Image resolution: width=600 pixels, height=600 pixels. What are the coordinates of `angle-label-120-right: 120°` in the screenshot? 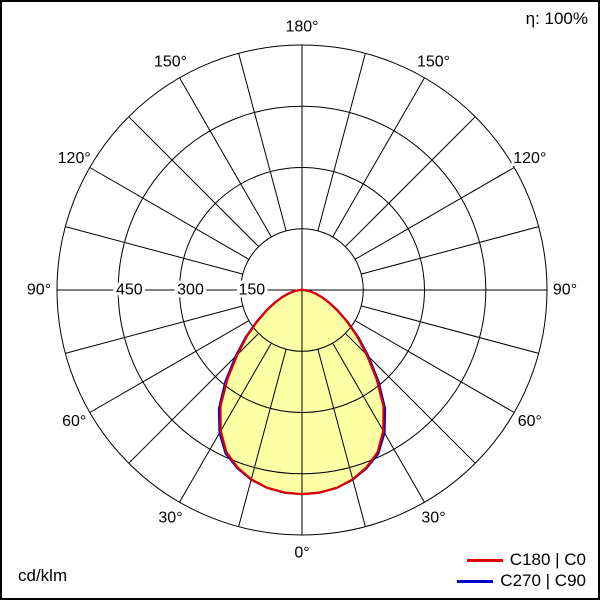 It's located at (529, 158).